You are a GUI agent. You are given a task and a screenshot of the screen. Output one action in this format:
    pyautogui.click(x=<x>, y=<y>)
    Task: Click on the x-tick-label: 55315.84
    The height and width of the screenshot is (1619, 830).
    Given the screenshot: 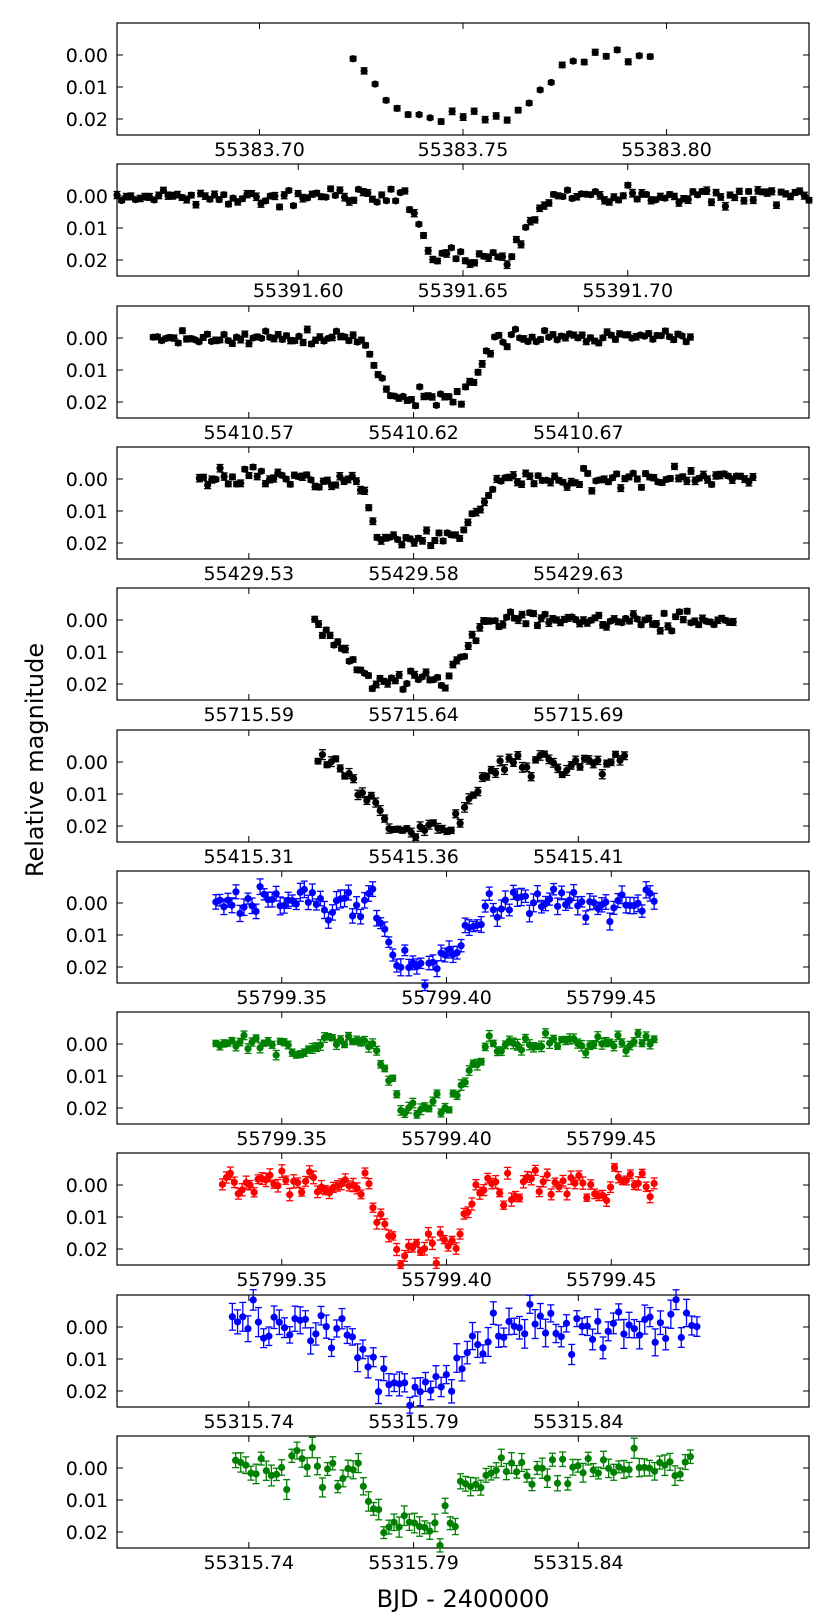 What is the action you would take?
    pyautogui.click(x=578, y=1422)
    